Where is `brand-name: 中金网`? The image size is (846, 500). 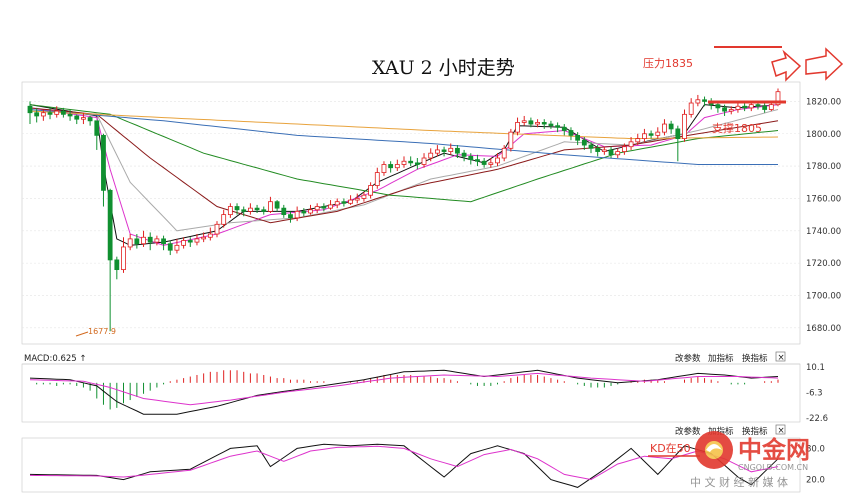
brand-name: 中金网 is located at coordinates (774, 450).